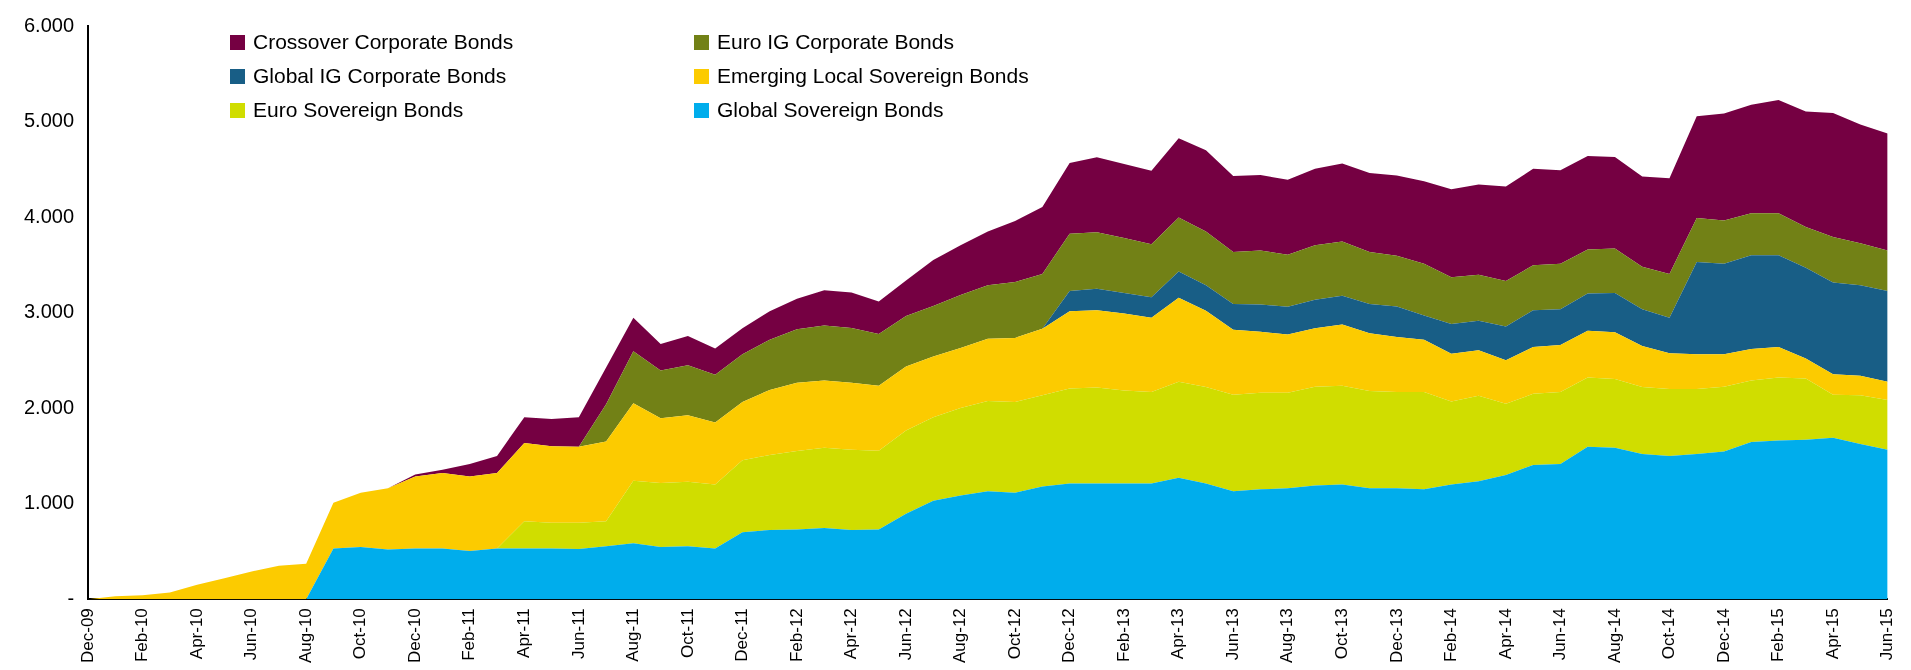 Image resolution: width=1911 pixels, height=670 pixels. Describe the element at coordinates (1178, 634) in the screenshot. I see `x-tick-label: Apr-13` at that location.